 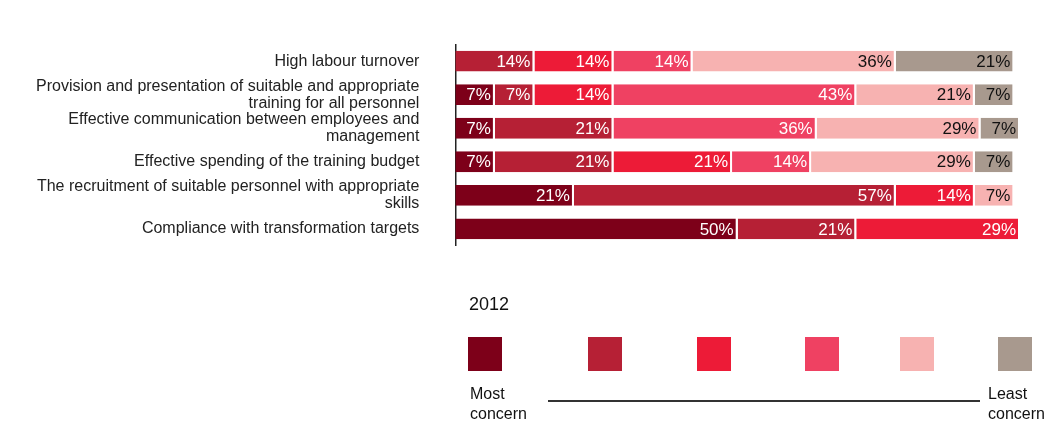 I want to click on y-tick-label: Provision and presentation of suitable and appropriate training for all personnel, so click(x=227, y=93).